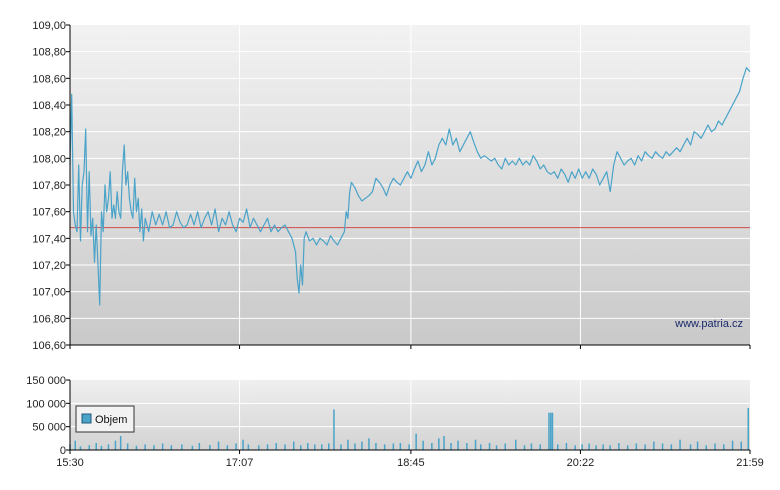  What do you see at coordinates (49, 428) in the screenshot?
I see `volume-y-tick-label: 50 000` at bounding box center [49, 428].